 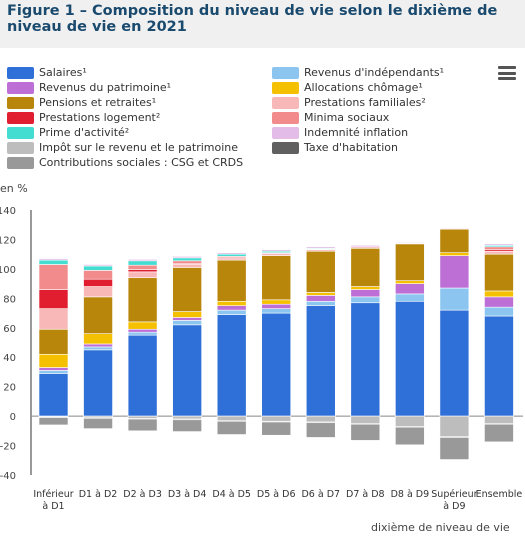 What do you see at coordinates (122, 147) in the screenshot?
I see `legend-item: Impôt sur le revenu et le patrimoine` at bounding box center [122, 147].